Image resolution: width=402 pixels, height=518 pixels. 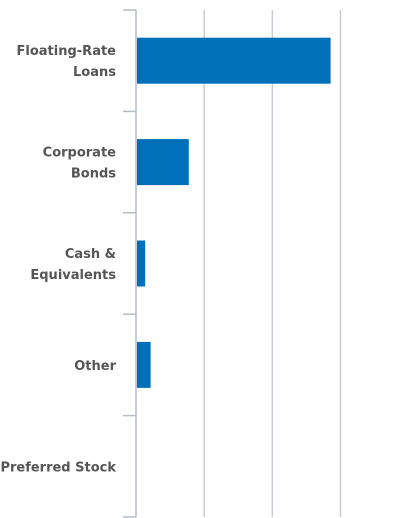 What do you see at coordinates (80, 164) in the screenshot?
I see `category-label: Corporate Bonds` at bounding box center [80, 164].